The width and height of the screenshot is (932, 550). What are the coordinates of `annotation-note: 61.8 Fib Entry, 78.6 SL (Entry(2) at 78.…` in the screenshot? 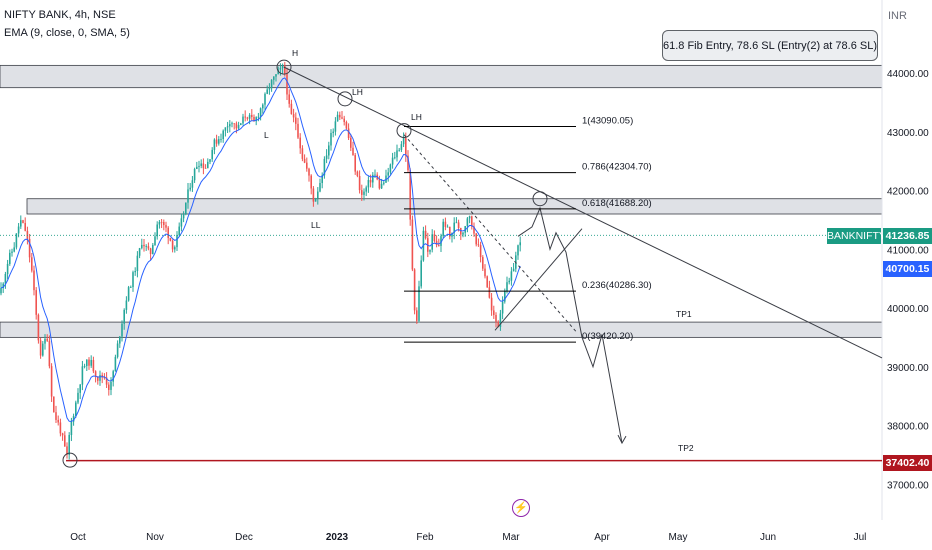 It's located at (770, 45).